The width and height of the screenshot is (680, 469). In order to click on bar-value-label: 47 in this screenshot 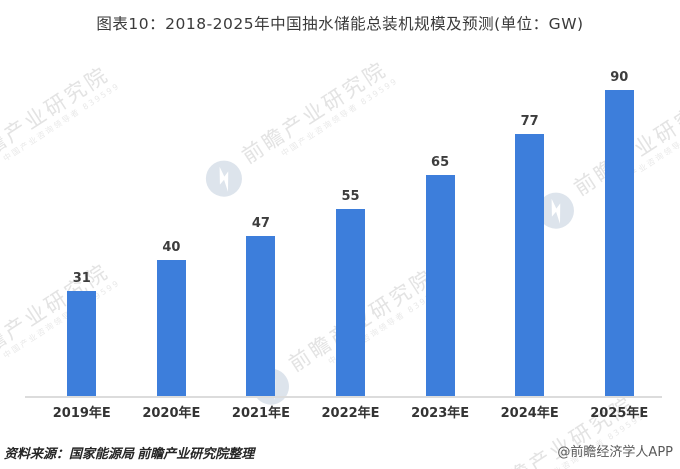, I will do `click(260, 224)`.